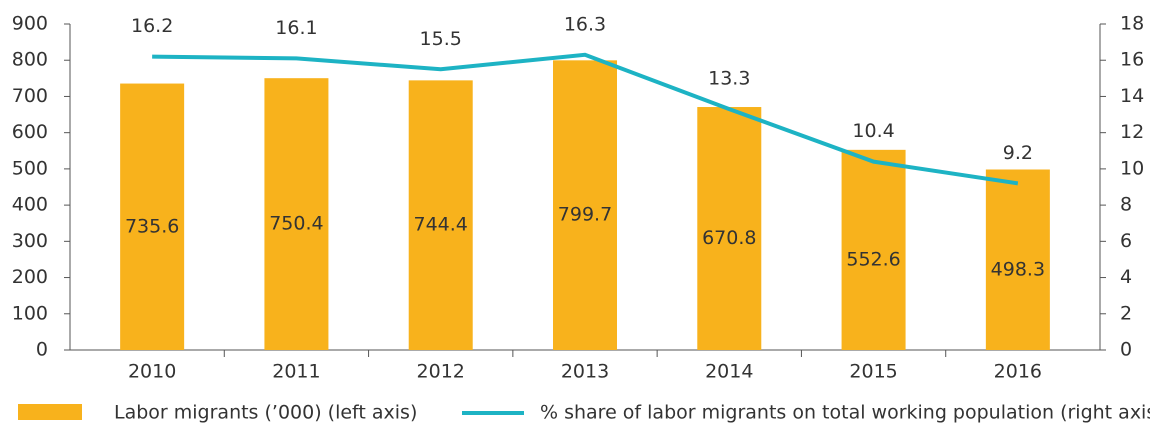  What do you see at coordinates (1018, 372) in the screenshot?
I see `x-tick-label: 2016` at bounding box center [1018, 372].